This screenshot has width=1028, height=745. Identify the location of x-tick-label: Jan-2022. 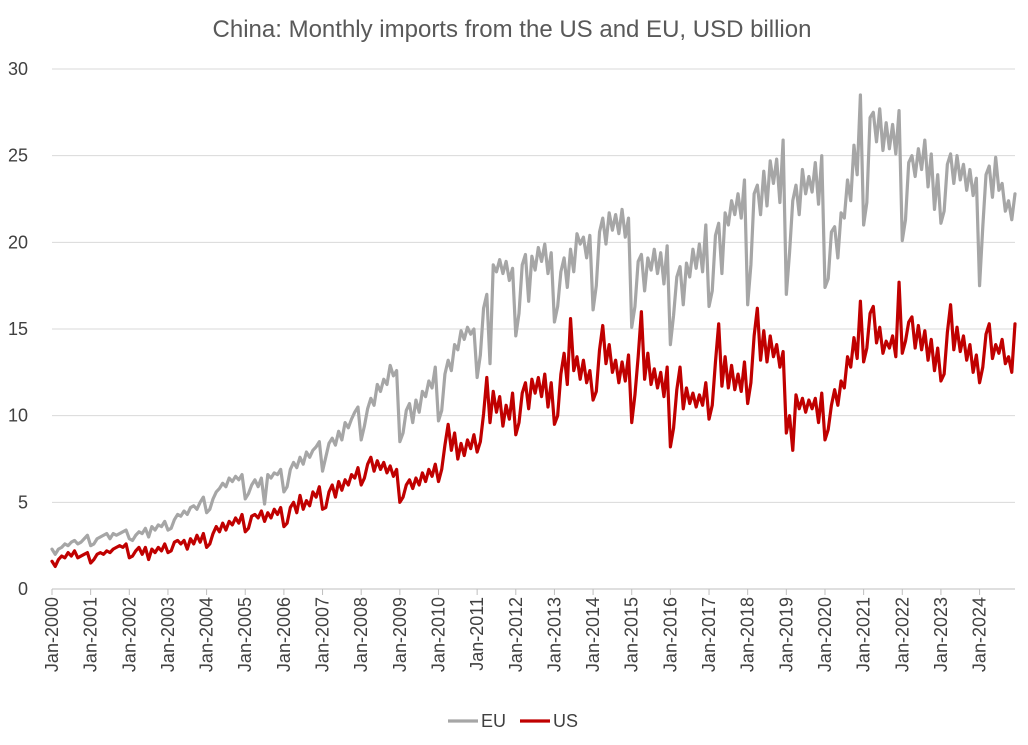
(902, 634).